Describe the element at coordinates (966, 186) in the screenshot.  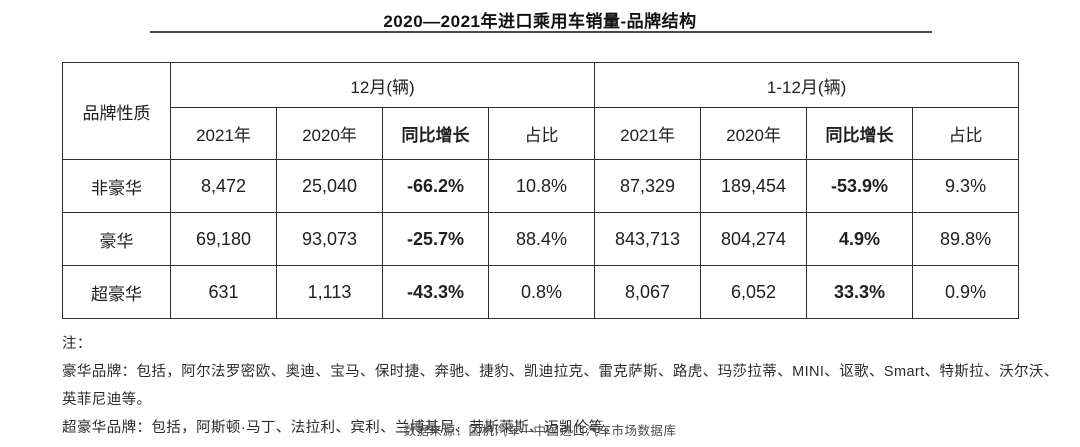
I see `cell-ytd-share: 9.3%` at that location.